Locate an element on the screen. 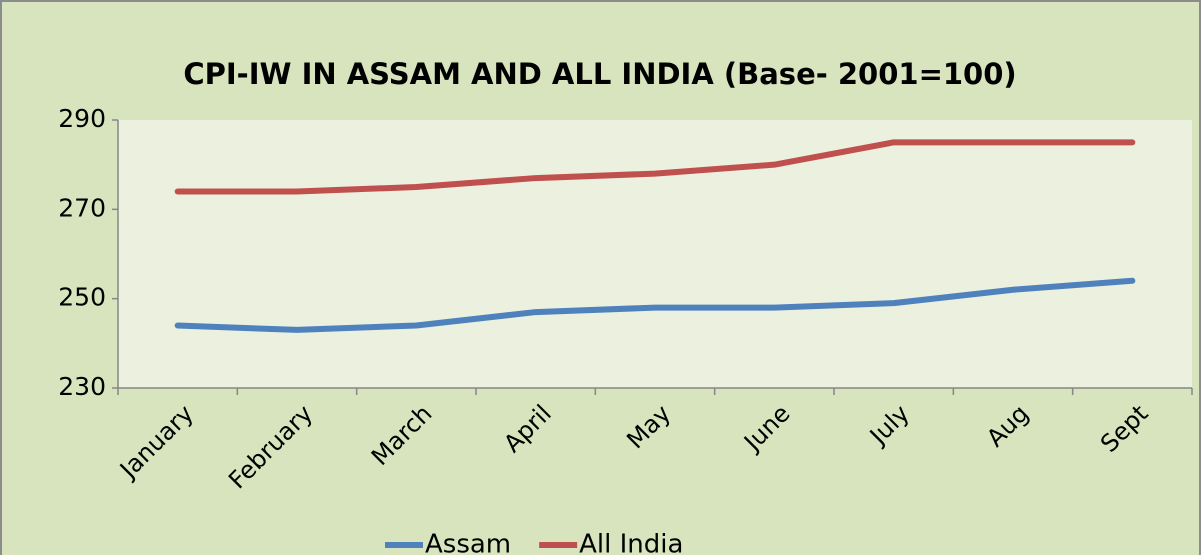  y-tick-label: 290 is located at coordinates (82, 118).